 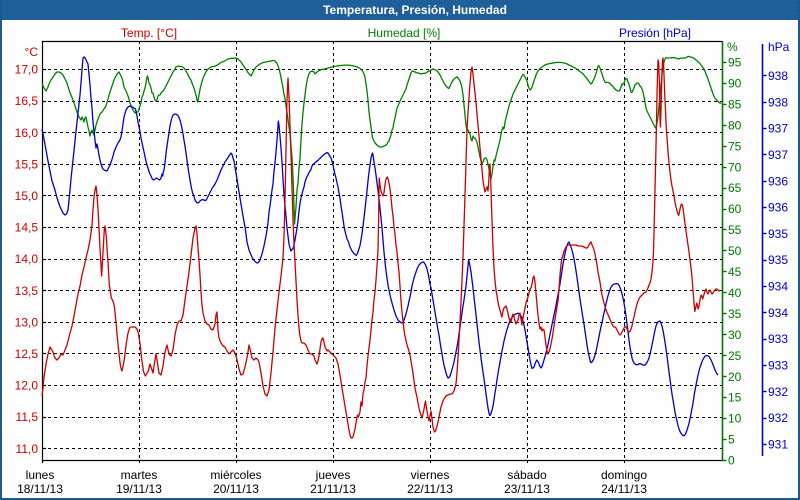 I want to click on svg-text: 30, so click(x=735, y=335).